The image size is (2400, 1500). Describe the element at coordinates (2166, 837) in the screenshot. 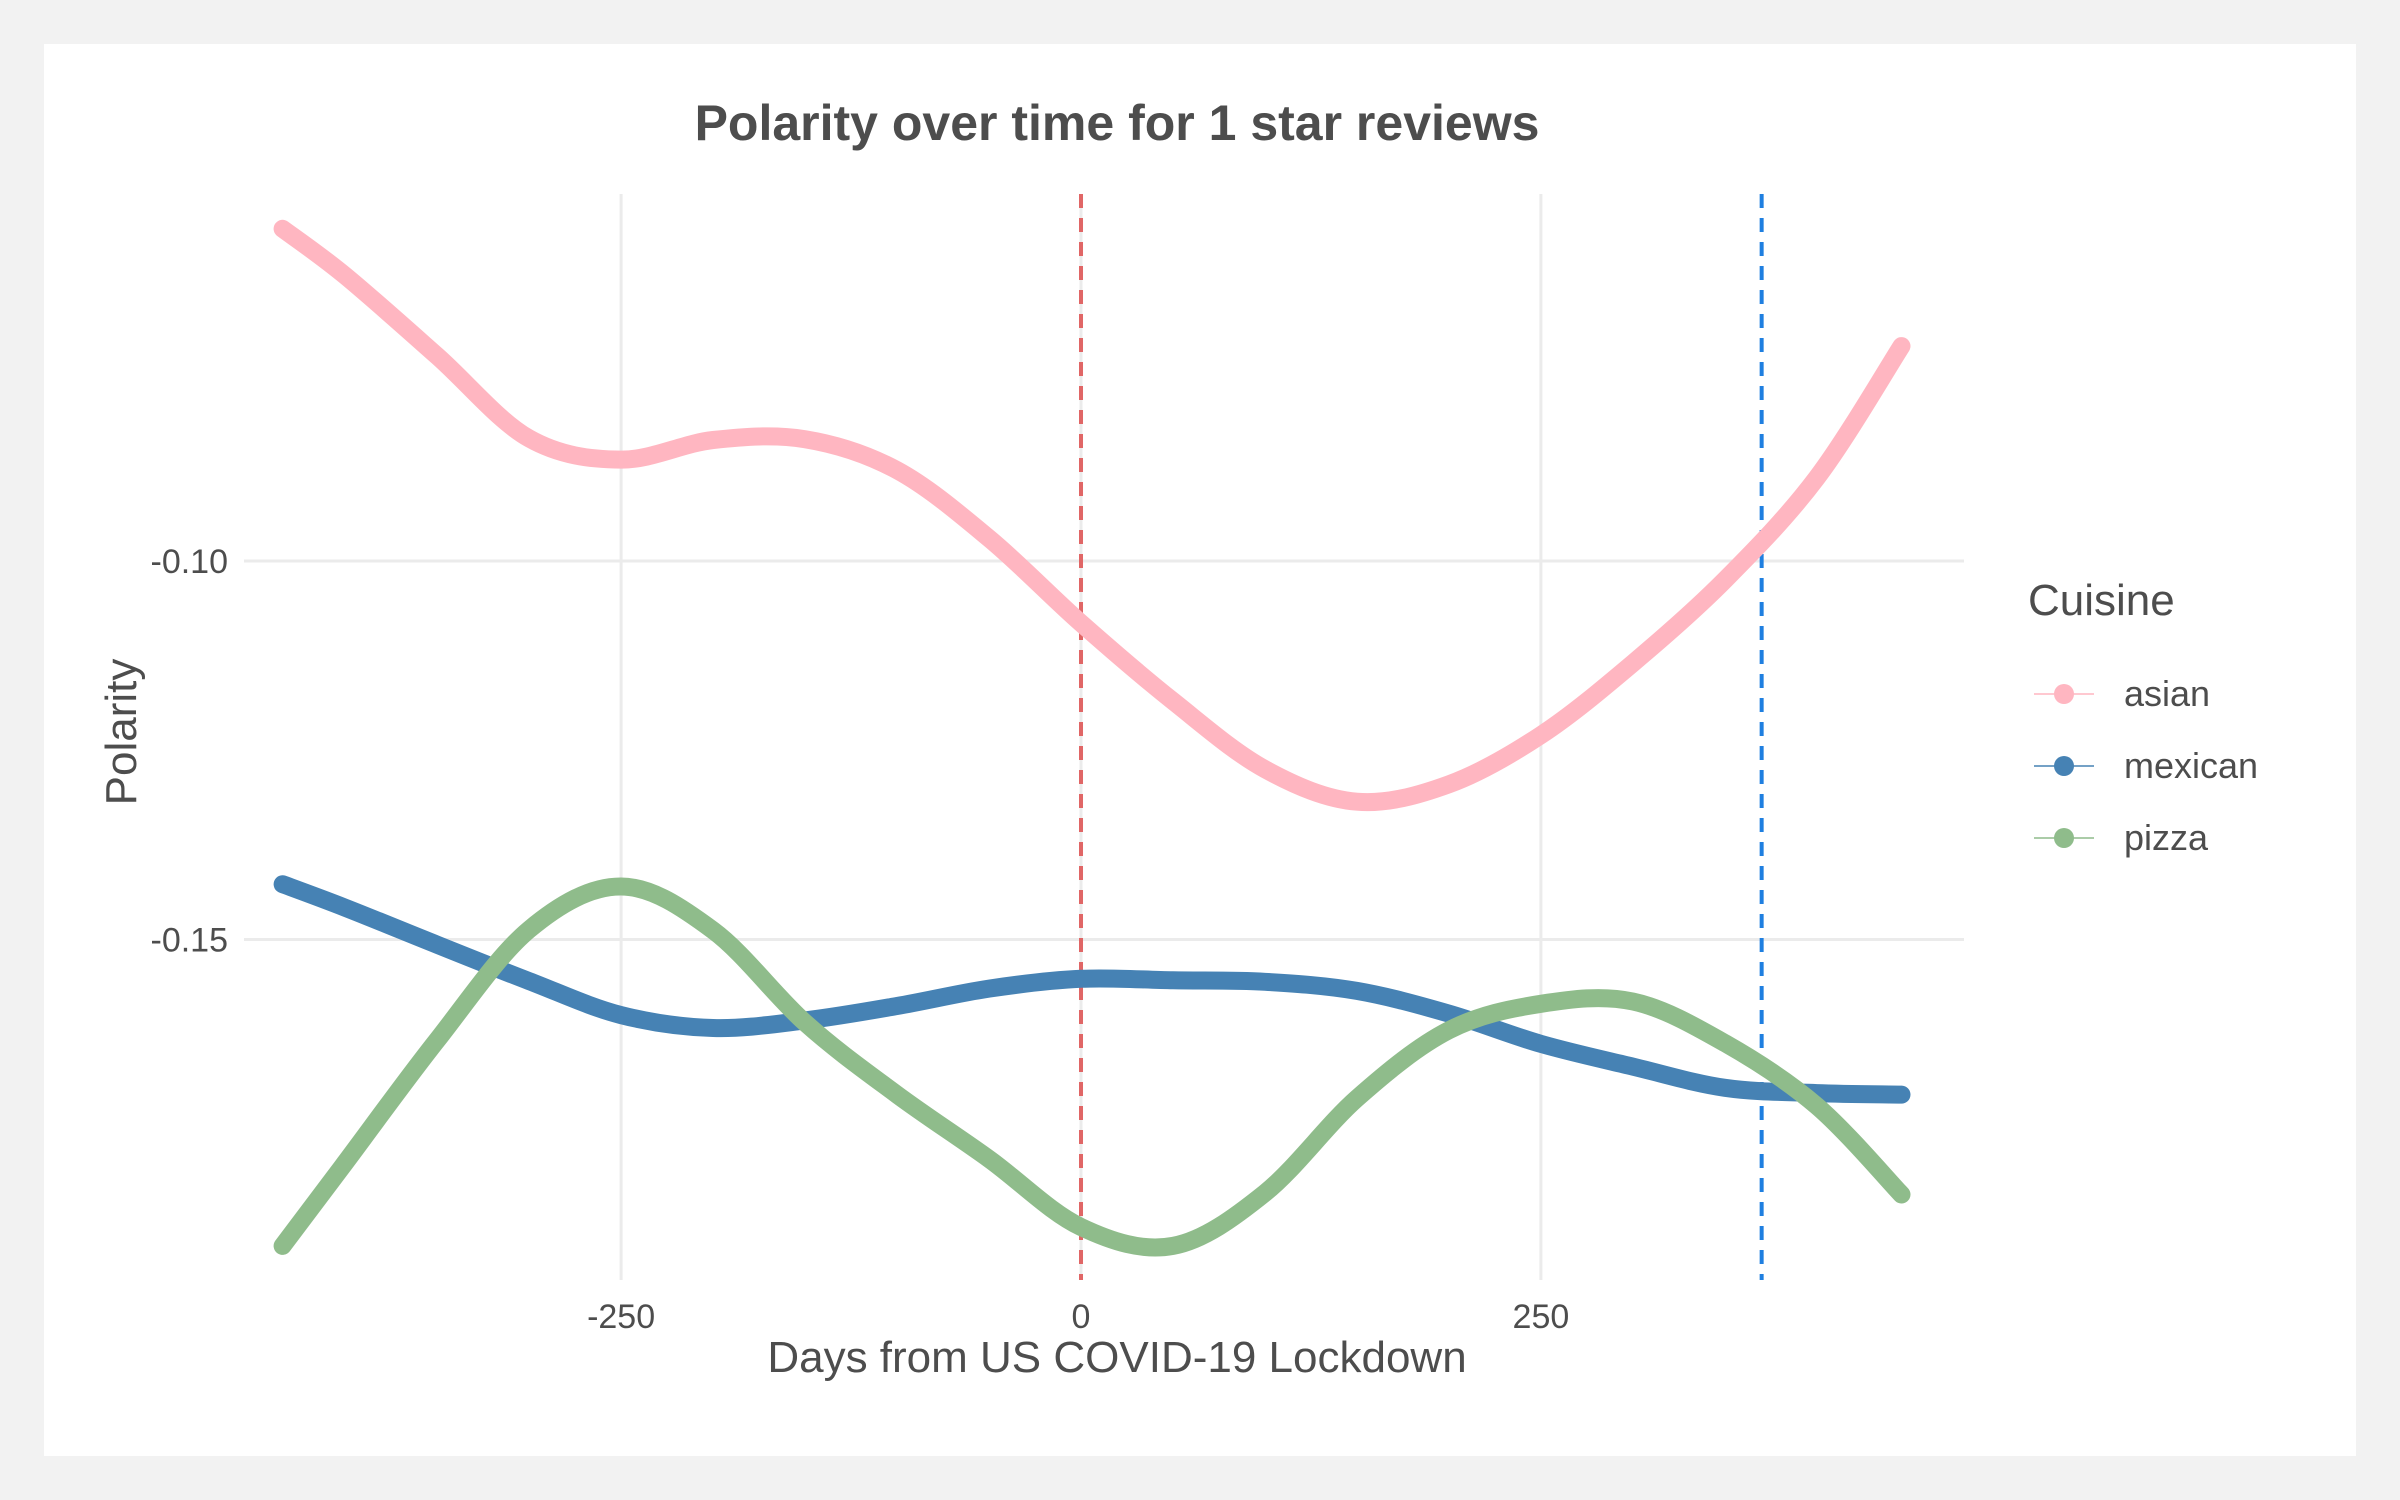

I see `legend-label-pizza: pizza` at that location.